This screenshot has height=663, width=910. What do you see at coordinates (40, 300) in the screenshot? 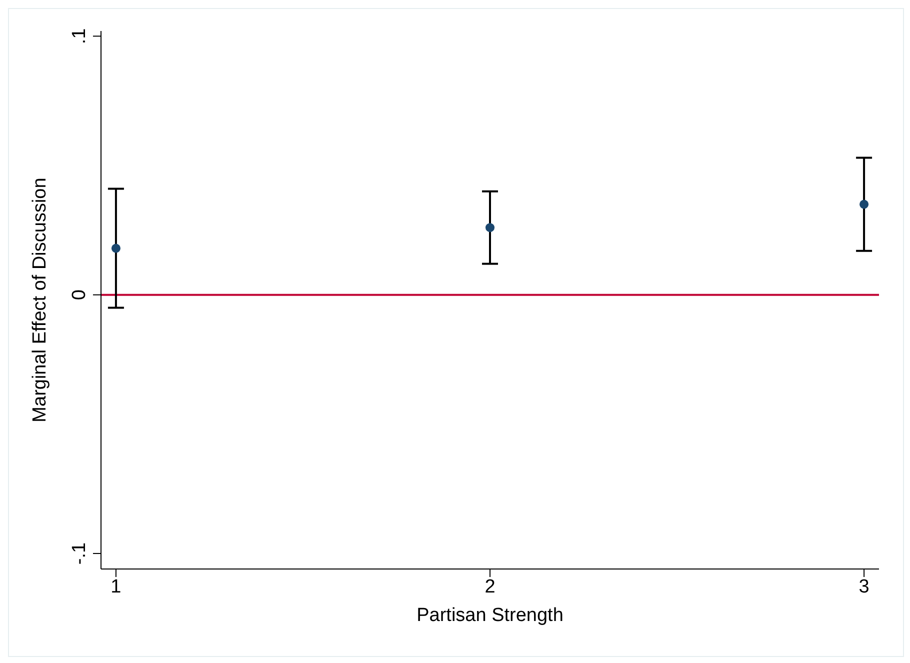
I see `y-axis-title: Marginal Effect of Discussion` at bounding box center [40, 300].